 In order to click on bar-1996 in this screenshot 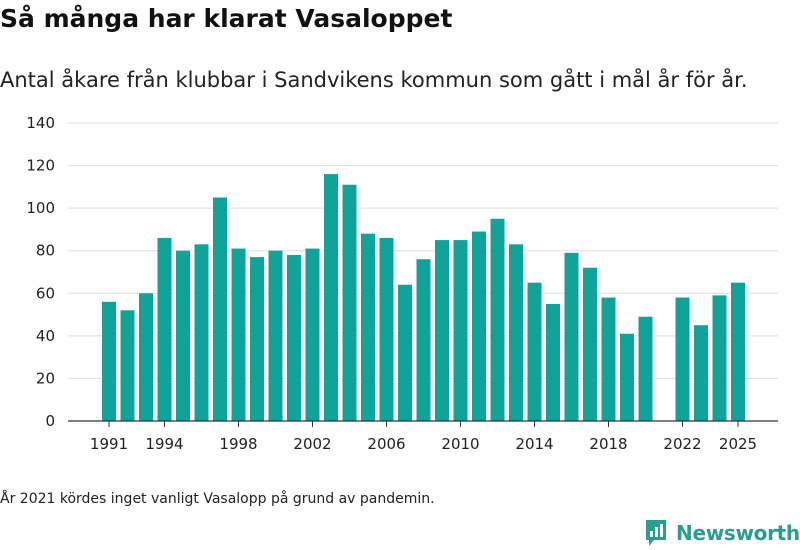, I will do `click(201, 332)`.